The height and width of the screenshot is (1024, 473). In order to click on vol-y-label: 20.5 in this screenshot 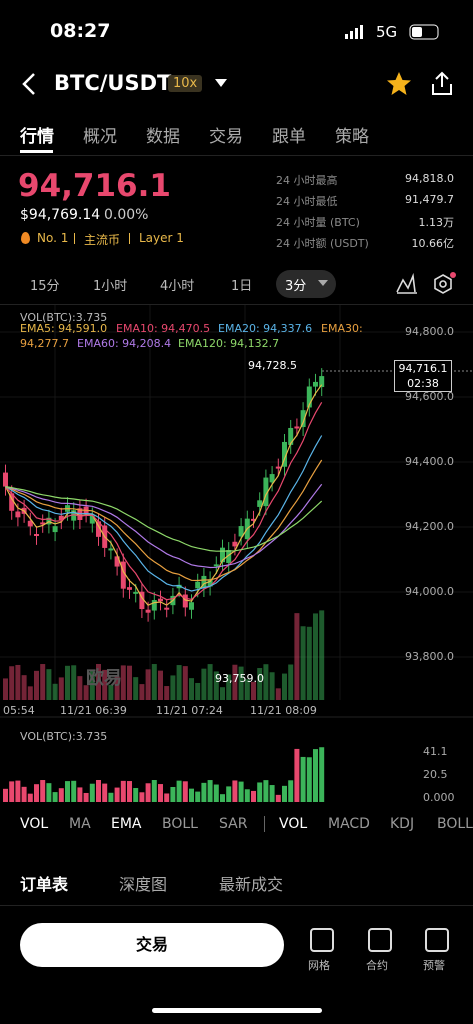, I will do `click(435, 774)`.